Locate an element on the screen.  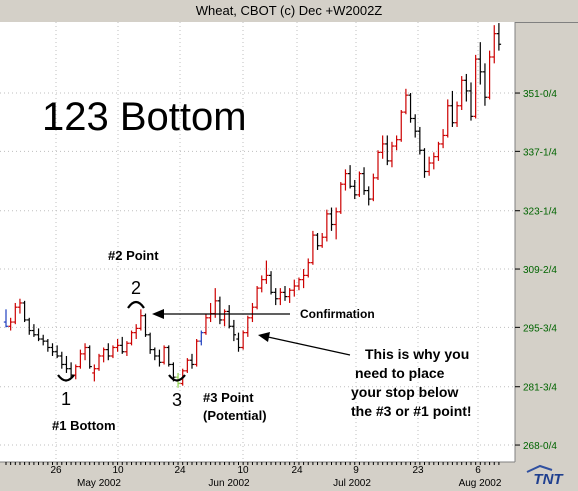
x-day-label: 9 is located at coordinates (356, 470).